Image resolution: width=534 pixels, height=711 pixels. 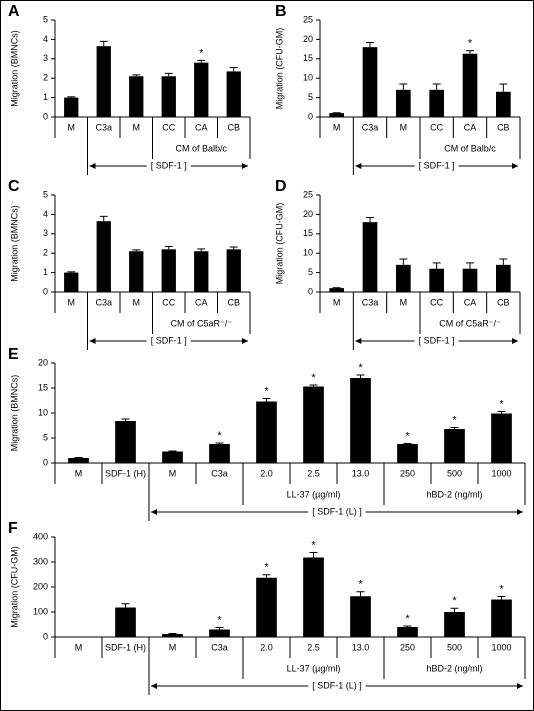 What do you see at coordinates (470, 323) in the screenshot?
I see `group-label: CM of C5aR⁻/⁻` at bounding box center [470, 323].